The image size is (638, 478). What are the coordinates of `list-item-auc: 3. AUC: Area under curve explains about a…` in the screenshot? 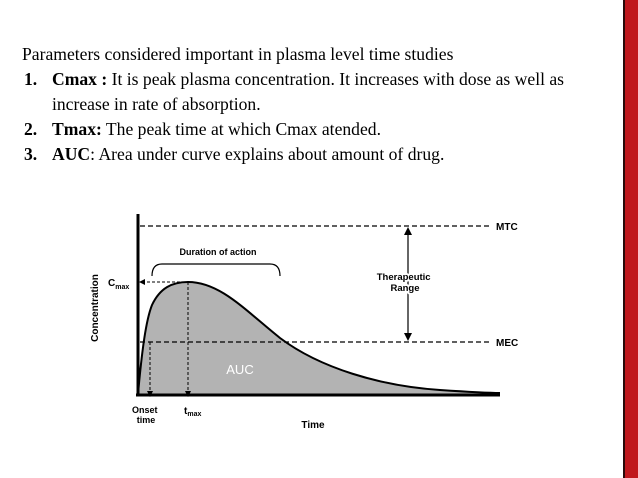 It's located at (322, 154).